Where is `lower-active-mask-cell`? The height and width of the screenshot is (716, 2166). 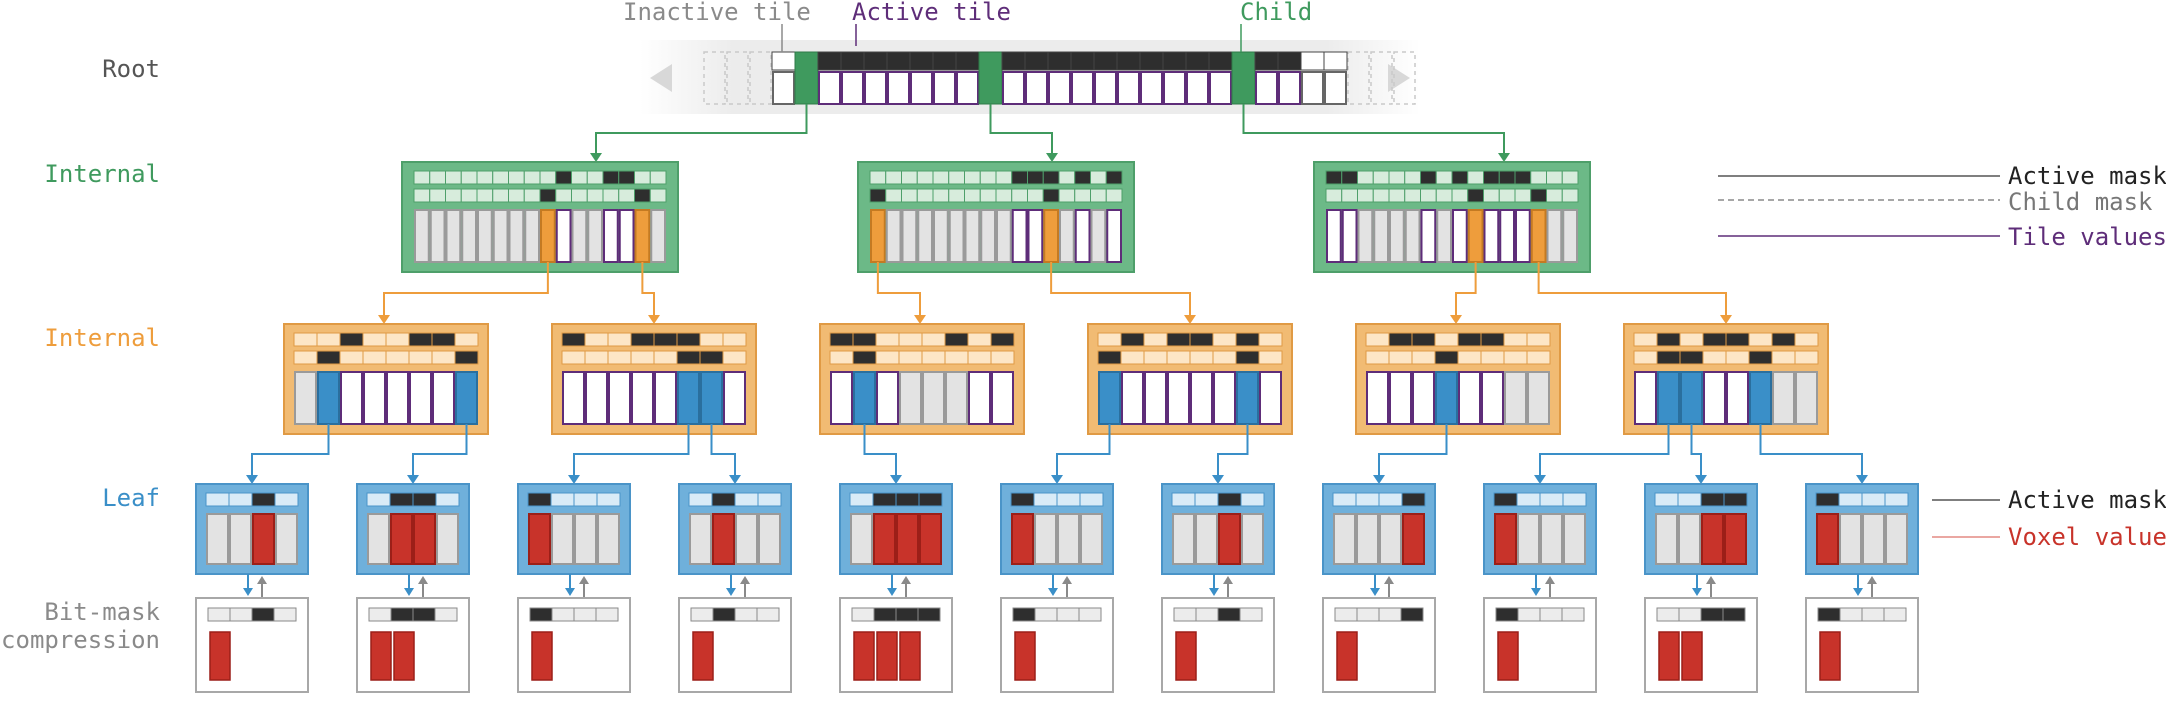
lower-active-mask-cell is located at coordinates (466, 339).